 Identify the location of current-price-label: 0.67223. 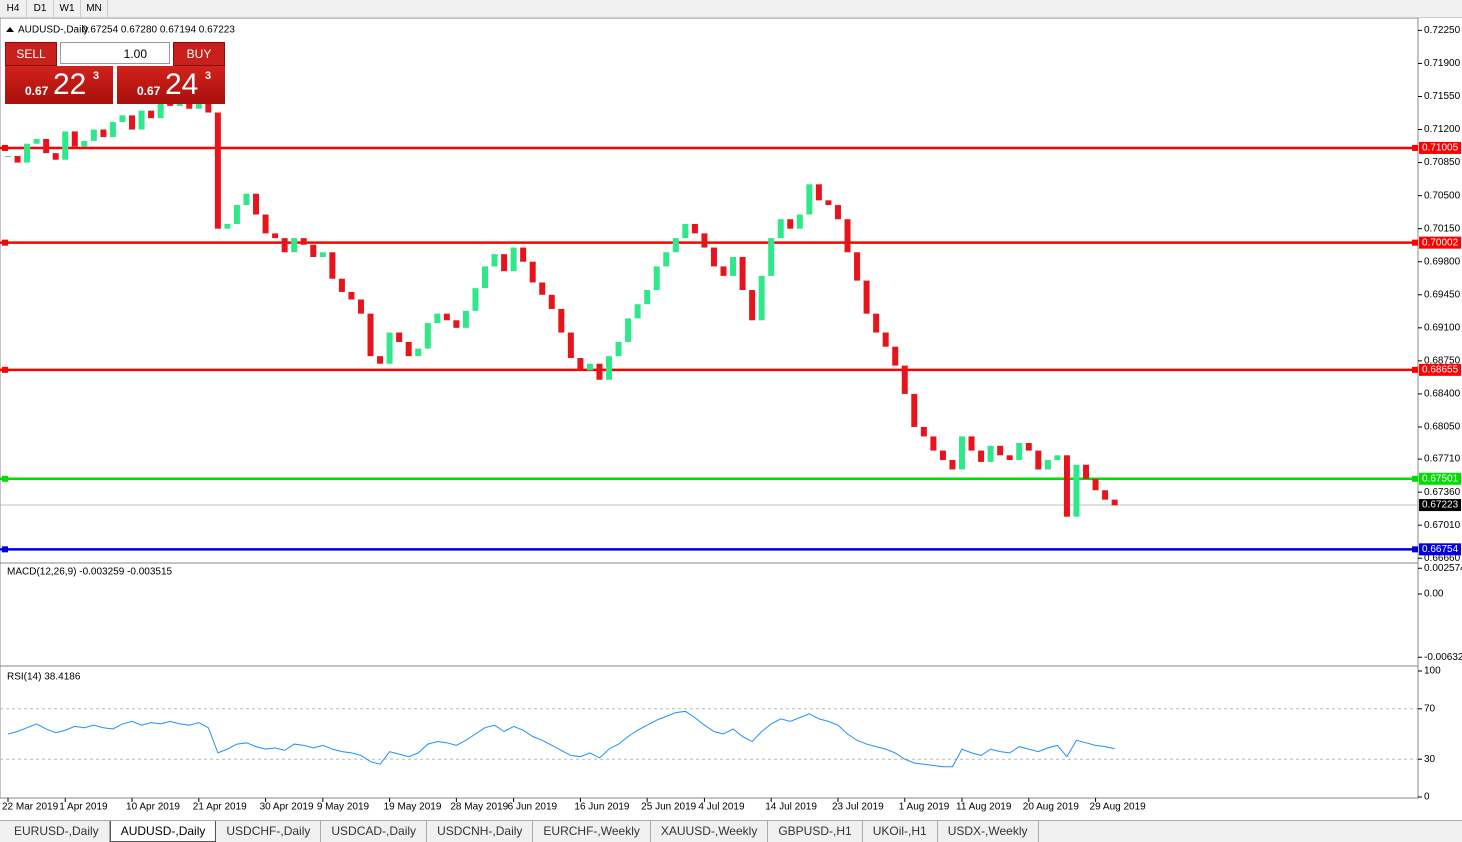
(1440, 505).